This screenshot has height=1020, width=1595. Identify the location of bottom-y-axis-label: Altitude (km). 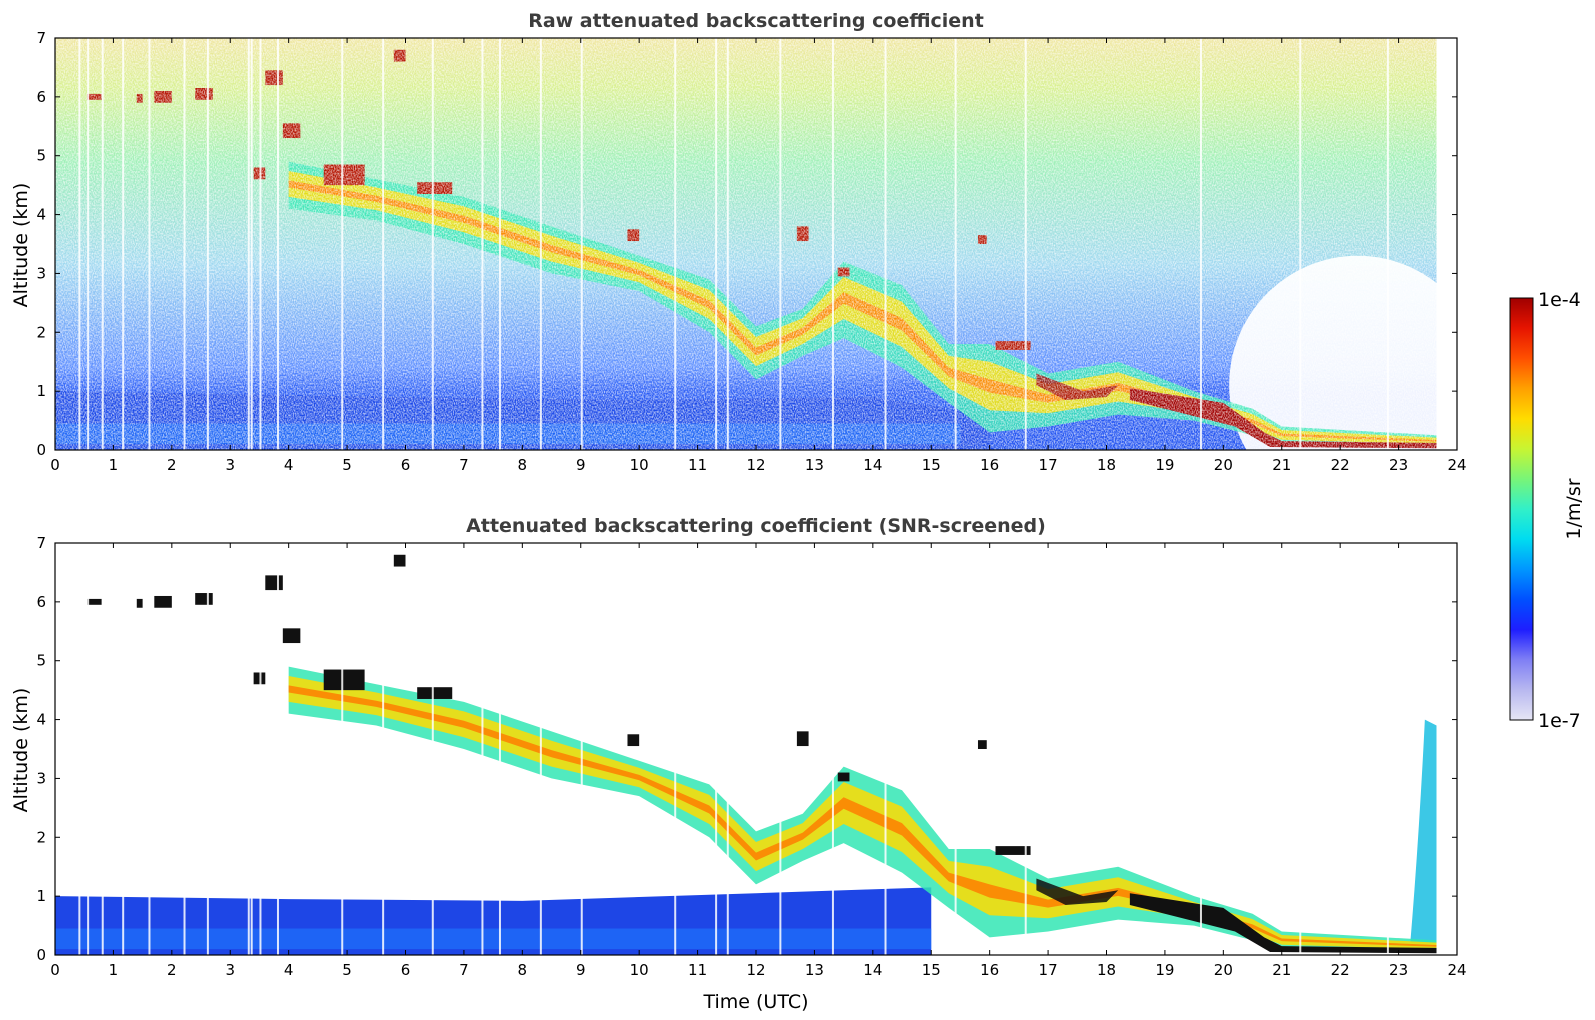
(21, 750).